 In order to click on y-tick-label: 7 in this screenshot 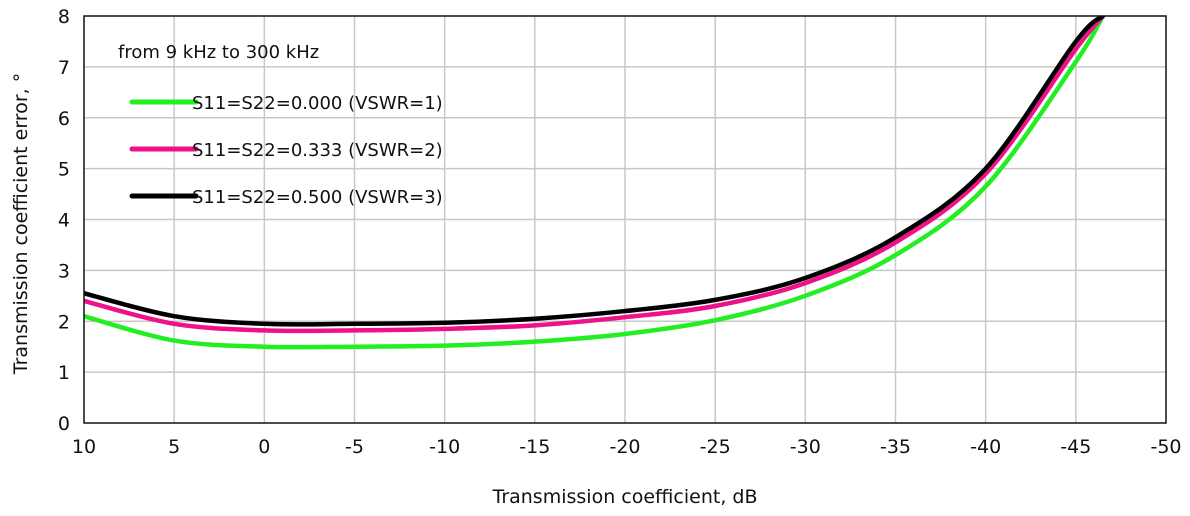, I will do `click(64, 68)`.